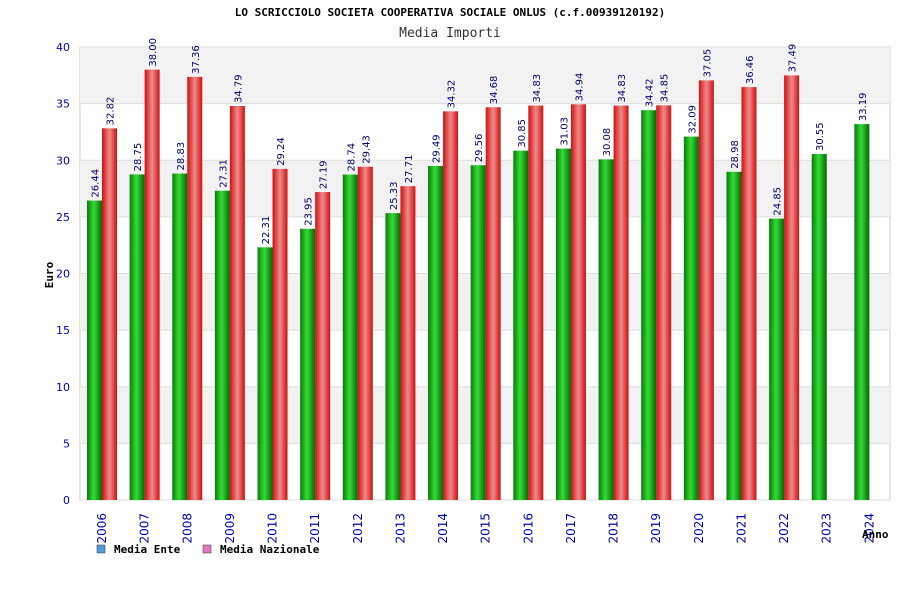 Image resolution: width=900 pixels, height=600 pixels. I want to click on y-tick-label: 35, so click(63, 104).